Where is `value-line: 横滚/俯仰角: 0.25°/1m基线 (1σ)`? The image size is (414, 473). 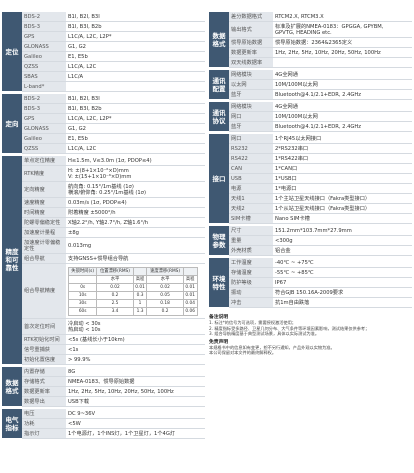
value-line: 横滚/俯仰角: 0.25°/1m基线 (1σ) is located at coordinates (107, 192).